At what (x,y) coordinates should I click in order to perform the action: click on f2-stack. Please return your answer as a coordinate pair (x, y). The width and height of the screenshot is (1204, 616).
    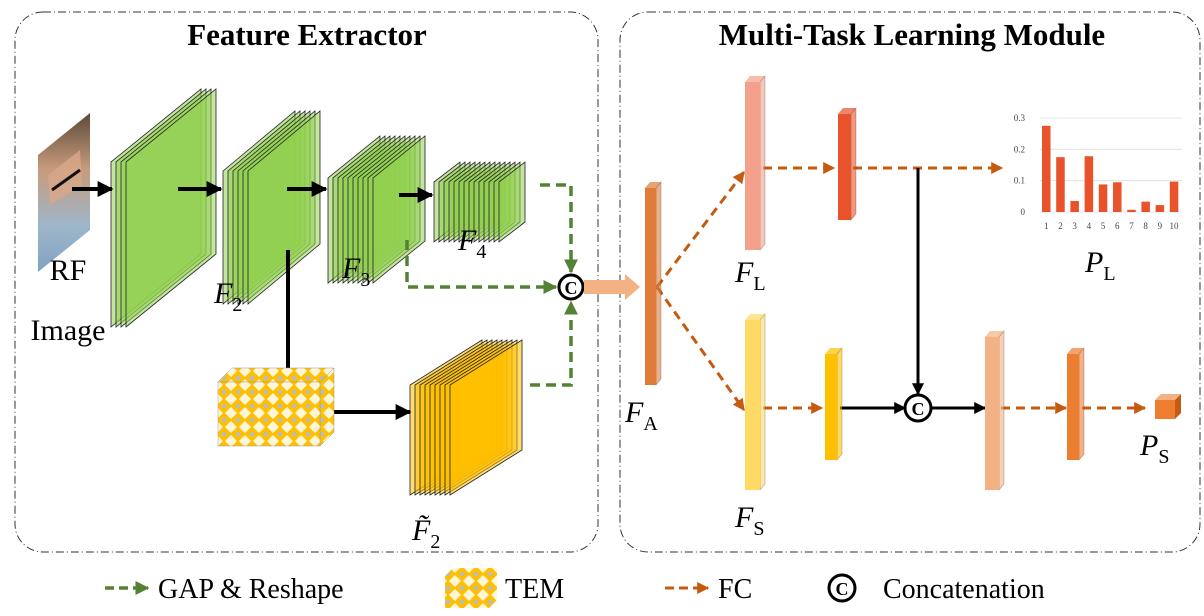
    Looking at the image, I should click on (271, 207).